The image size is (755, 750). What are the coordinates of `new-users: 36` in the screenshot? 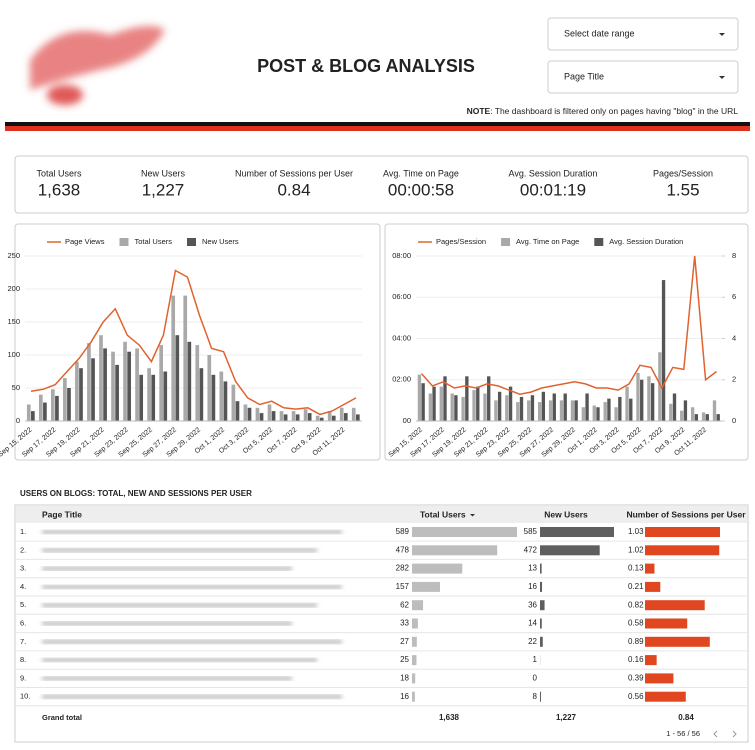 It's located at (532, 604).